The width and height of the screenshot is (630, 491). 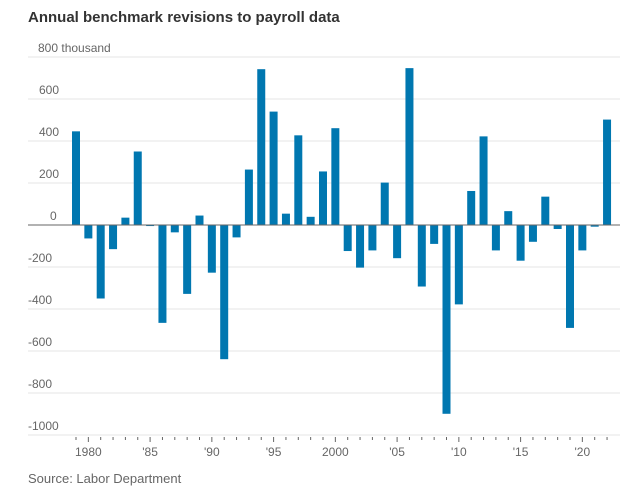 I want to click on y-tick-label: 0, so click(x=53, y=216).